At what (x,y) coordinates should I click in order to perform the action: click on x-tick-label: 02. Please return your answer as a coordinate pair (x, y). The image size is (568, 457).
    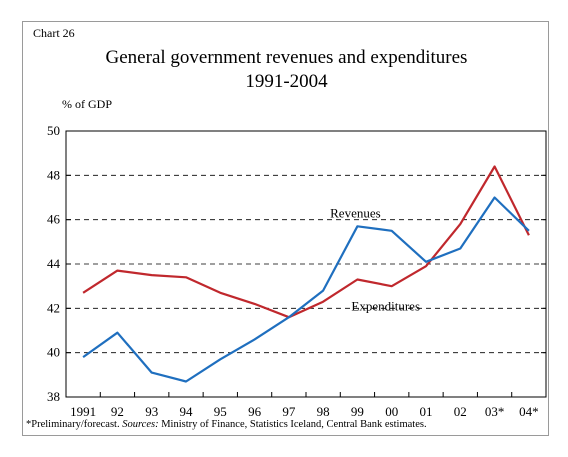
    Looking at the image, I should click on (460, 411).